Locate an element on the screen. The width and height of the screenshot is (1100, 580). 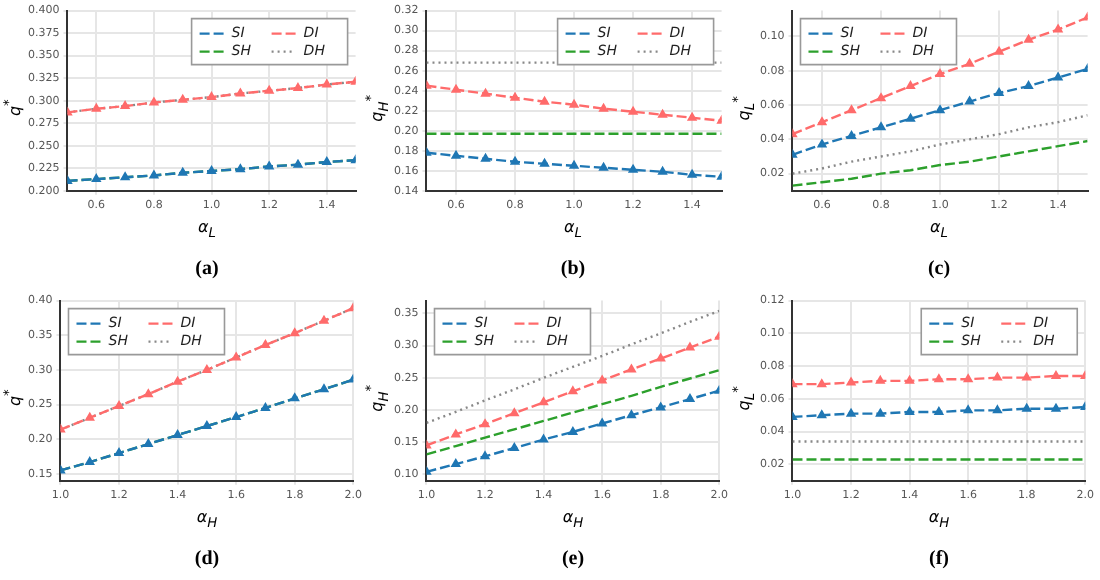
text: (e) is located at coordinates (573, 558).